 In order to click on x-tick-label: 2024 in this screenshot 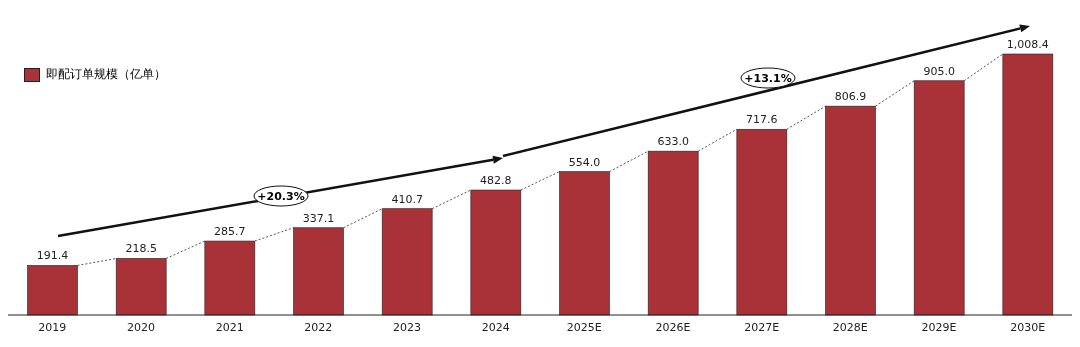, I will do `click(495, 327)`.